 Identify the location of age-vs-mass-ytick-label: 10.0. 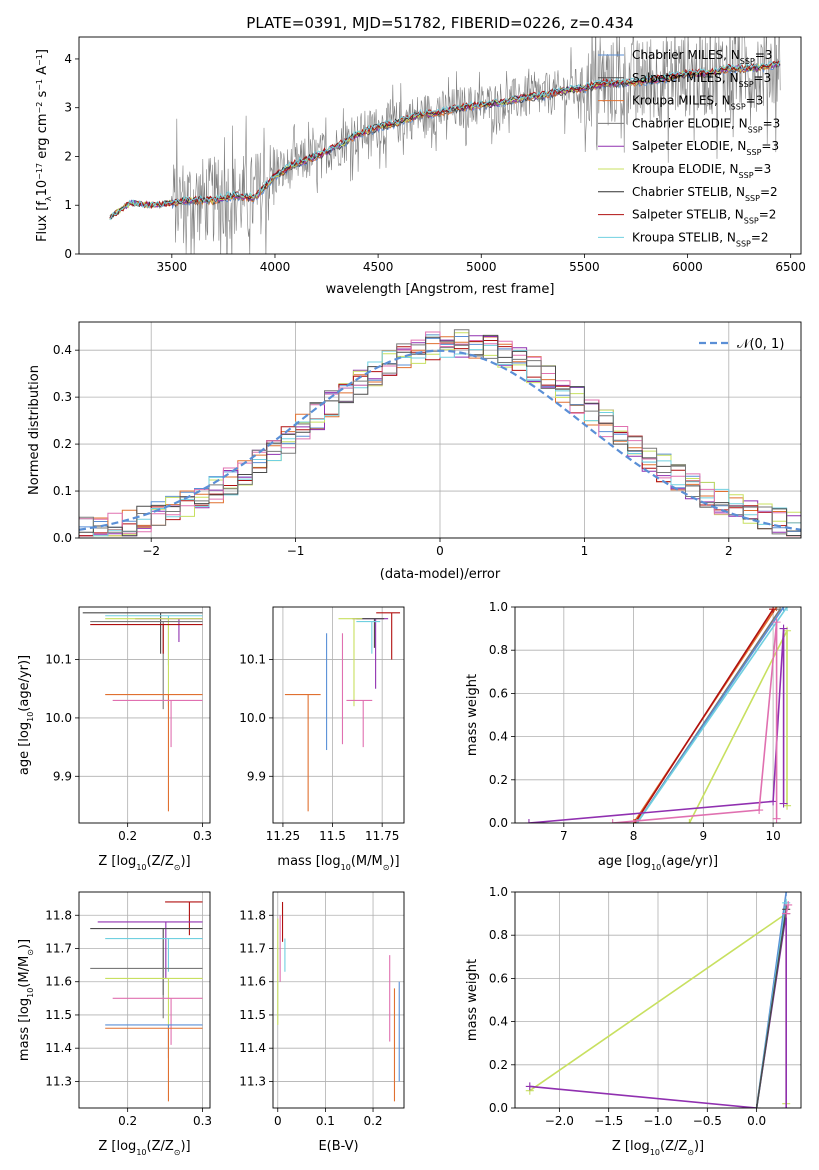
(252, 718).